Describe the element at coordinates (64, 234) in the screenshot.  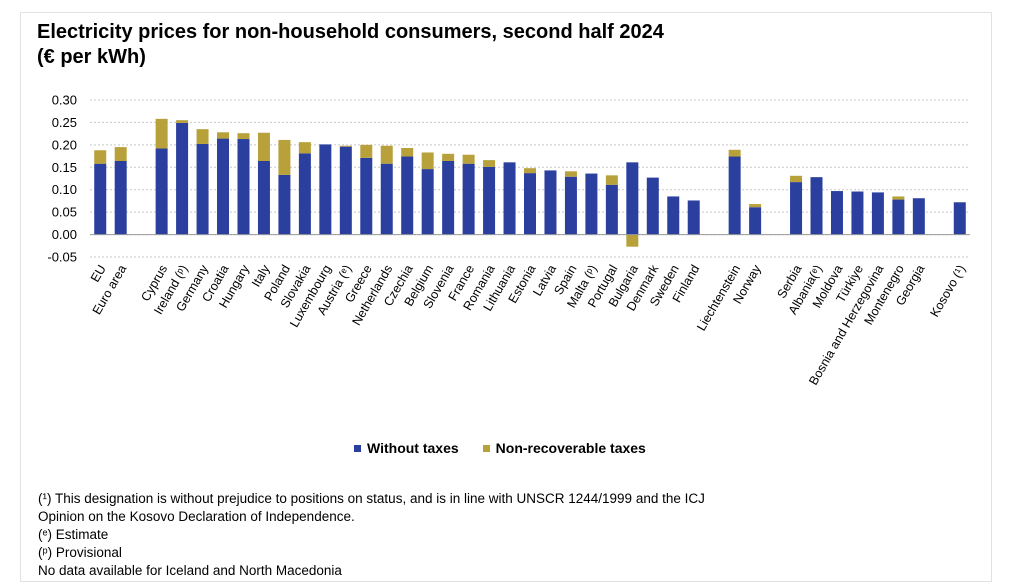
I see `y-tick-label: 0.00` at that location.